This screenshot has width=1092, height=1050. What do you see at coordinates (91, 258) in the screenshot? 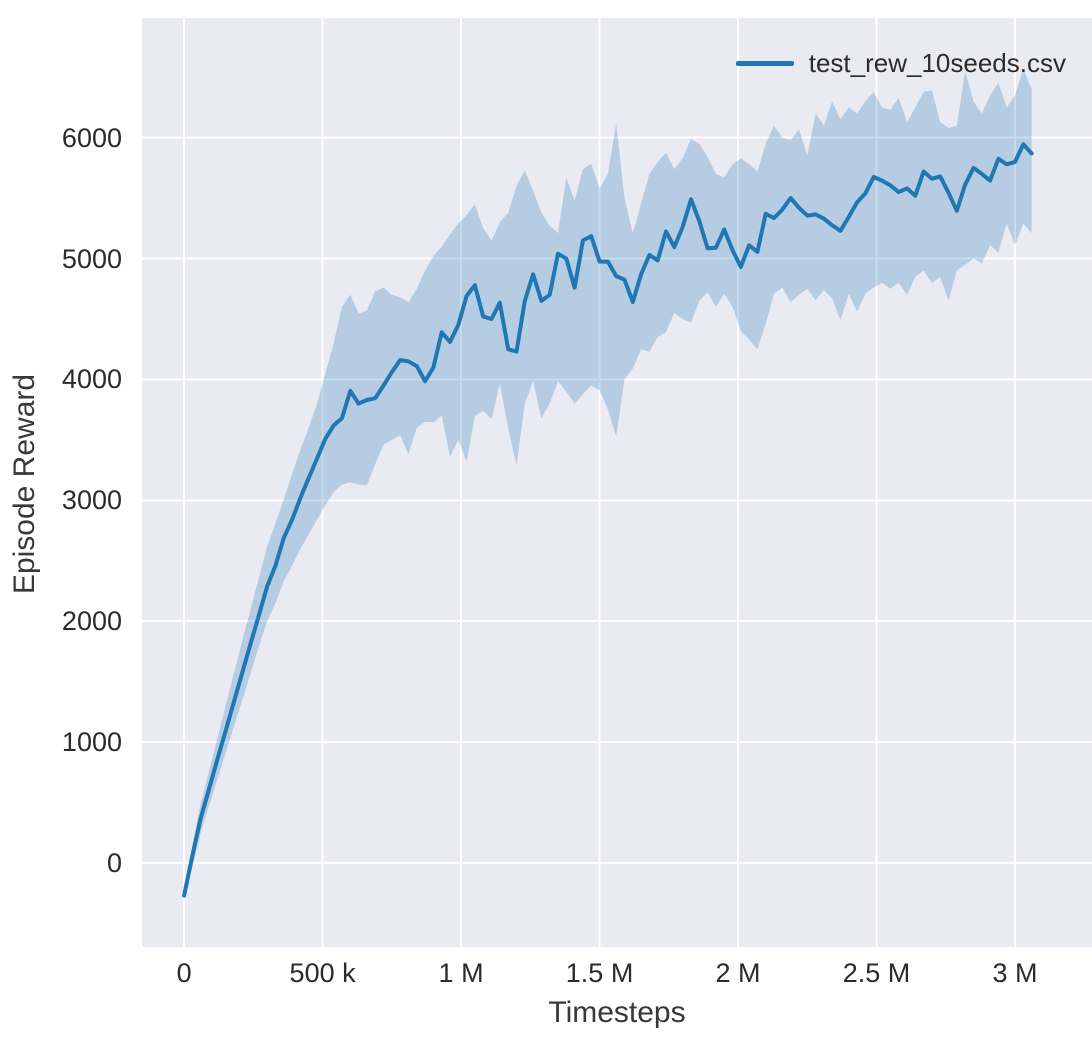
I see `y-tick-label: 5000` at bounding box center [91, 258].